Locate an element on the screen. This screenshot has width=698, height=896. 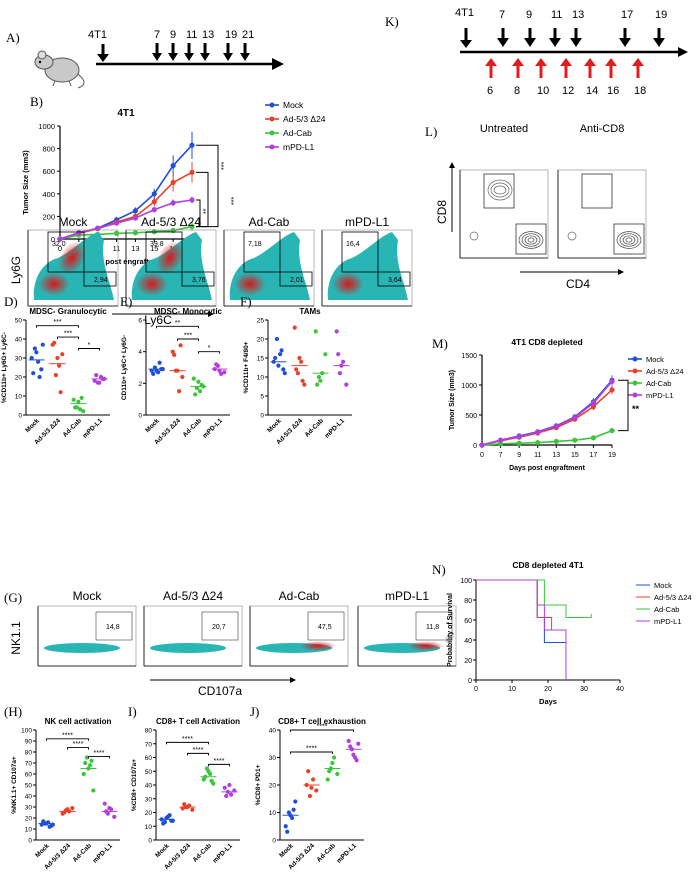
day-label-bottom: 6 is located at coordinates (490, 91).